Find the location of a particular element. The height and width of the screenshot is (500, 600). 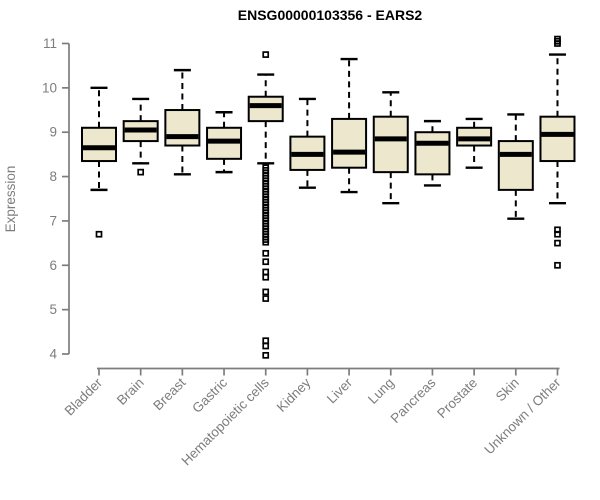

boxplot-unknown-other is located at coordinates (557, 152).